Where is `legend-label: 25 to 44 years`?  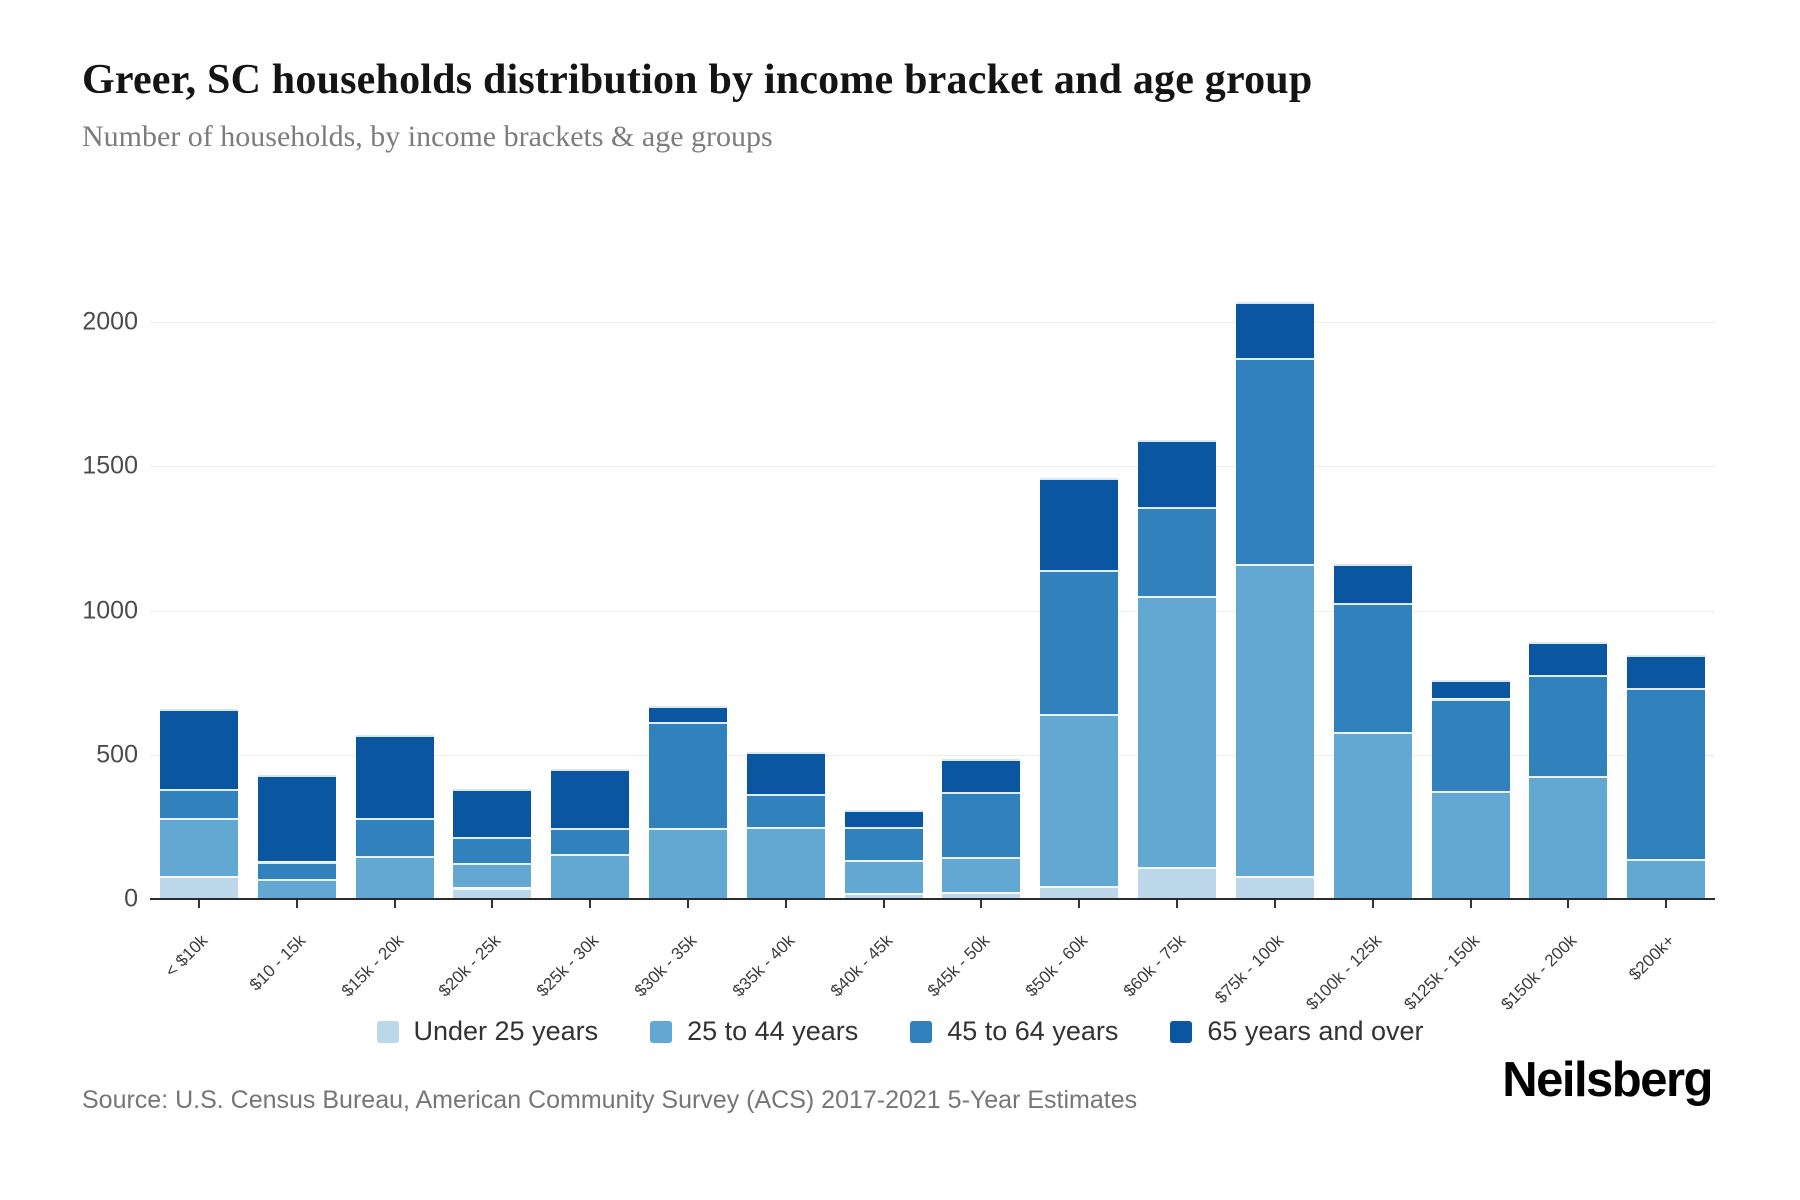 legend-label: 25 to 44 years is located at coordinates (773, 1031).